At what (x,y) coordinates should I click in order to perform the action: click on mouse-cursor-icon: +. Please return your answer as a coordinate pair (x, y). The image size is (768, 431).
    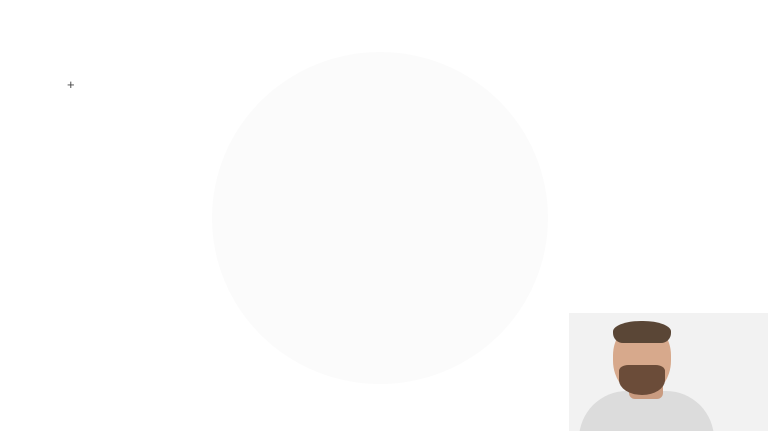
    Looking at the image, I should click on (71, 84).